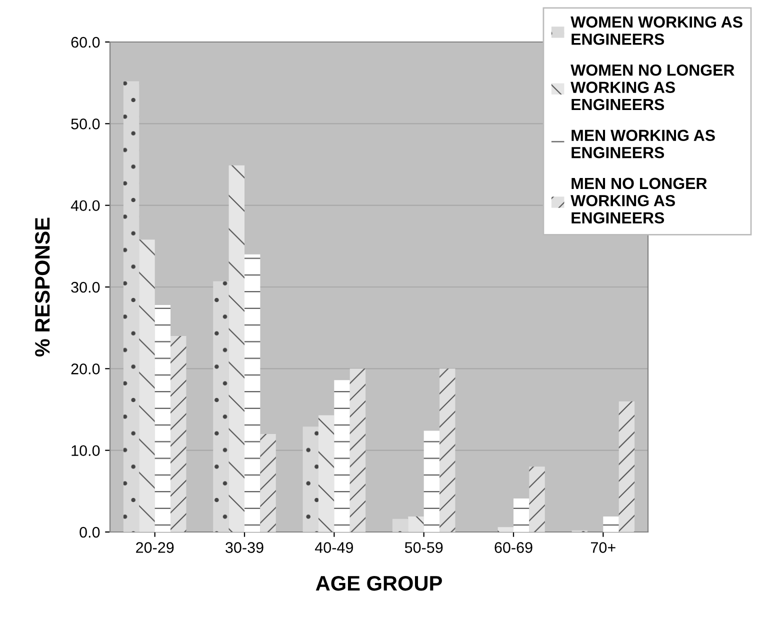  Describe the element at coordinates (513, 547) in the screenshot. I see `x-tick-label: 60-69` at that location.